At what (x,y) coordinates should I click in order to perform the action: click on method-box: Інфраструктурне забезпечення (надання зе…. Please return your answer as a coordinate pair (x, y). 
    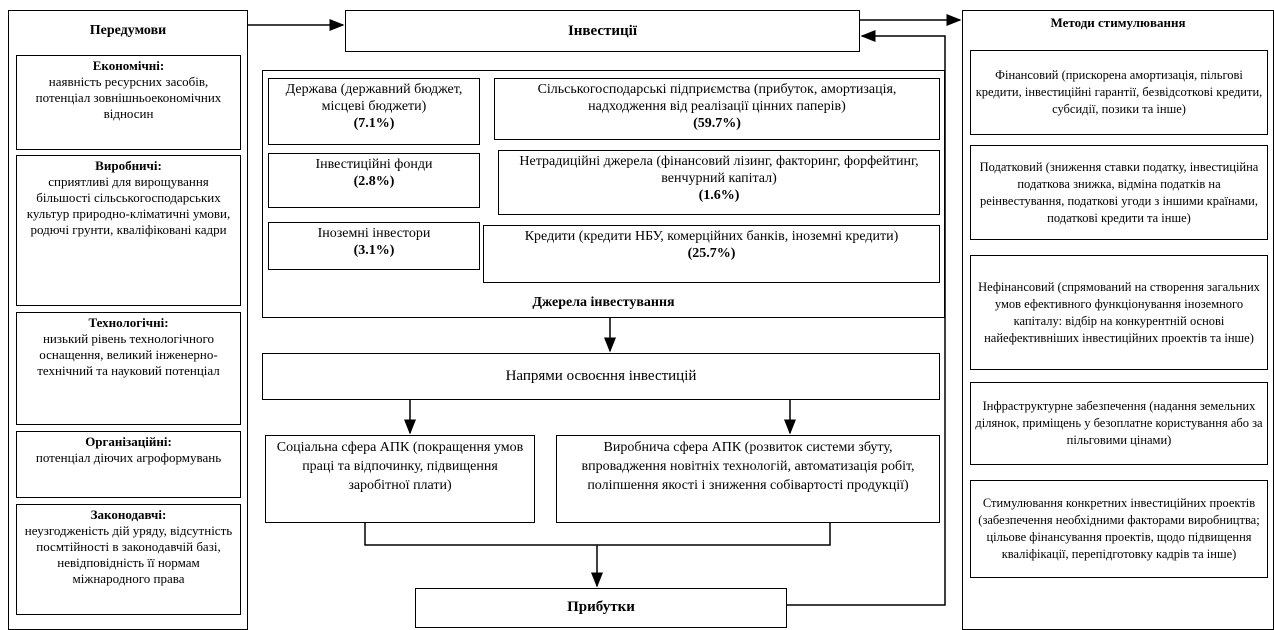
    Looking at the image, I should click on (1119, 423).